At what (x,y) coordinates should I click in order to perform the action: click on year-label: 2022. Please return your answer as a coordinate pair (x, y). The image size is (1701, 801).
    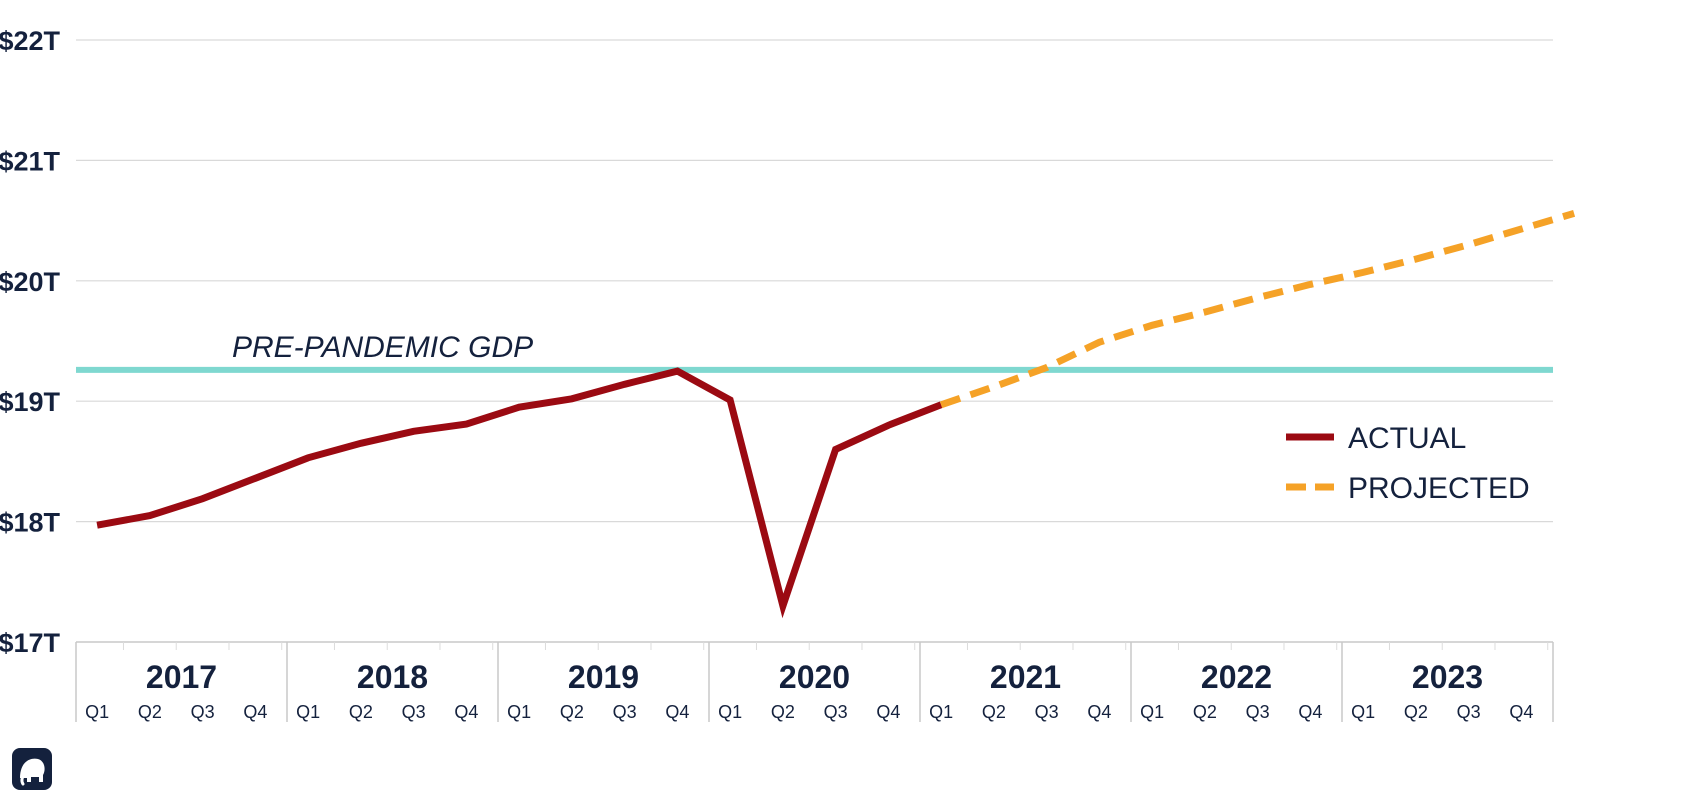
    Looking at the image, I should click on (1236, 677).